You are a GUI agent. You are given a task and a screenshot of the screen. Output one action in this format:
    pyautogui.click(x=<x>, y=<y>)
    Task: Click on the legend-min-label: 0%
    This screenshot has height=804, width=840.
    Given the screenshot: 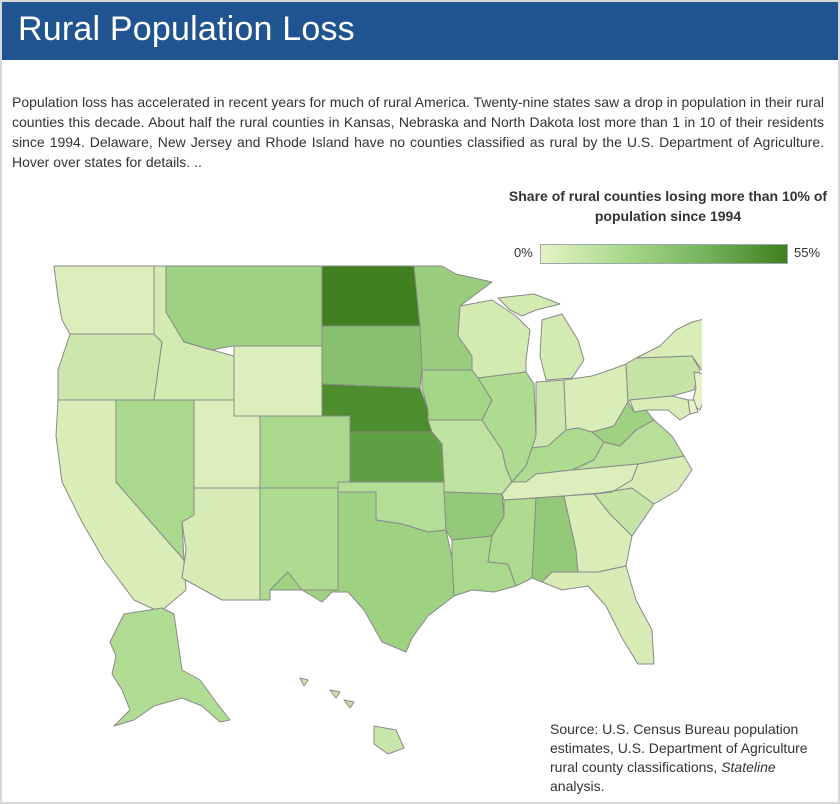 What is the action you would take?
    pyautogui.click(x=523, y=252)
    